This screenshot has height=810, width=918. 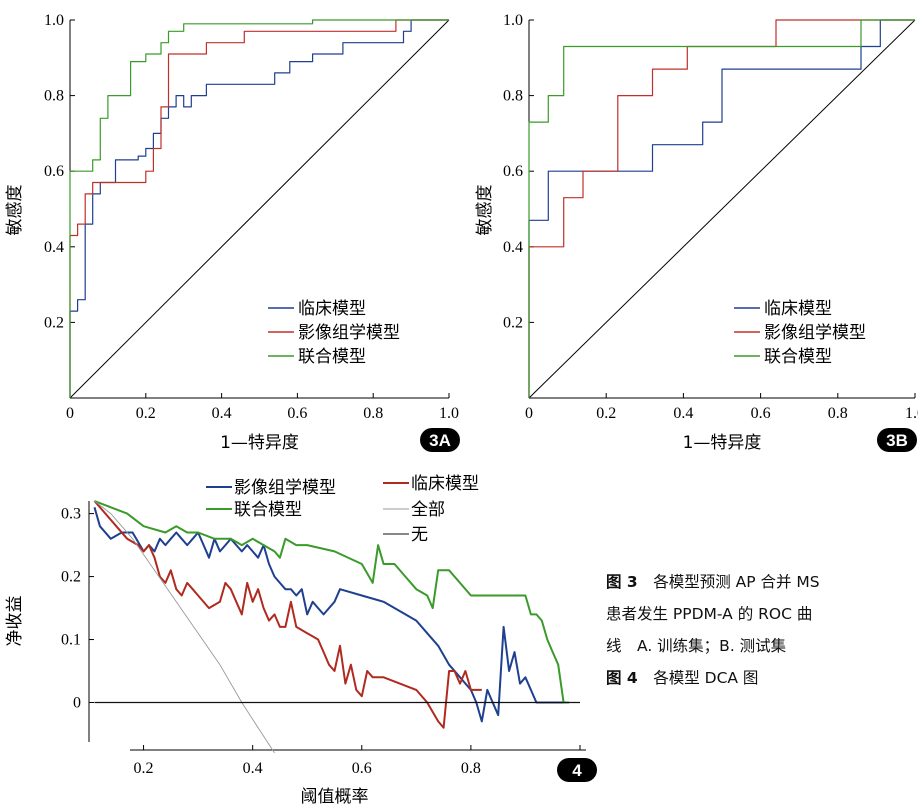 I want to click on y-tick-label-4: 0.3, so click(x=71, y=514).